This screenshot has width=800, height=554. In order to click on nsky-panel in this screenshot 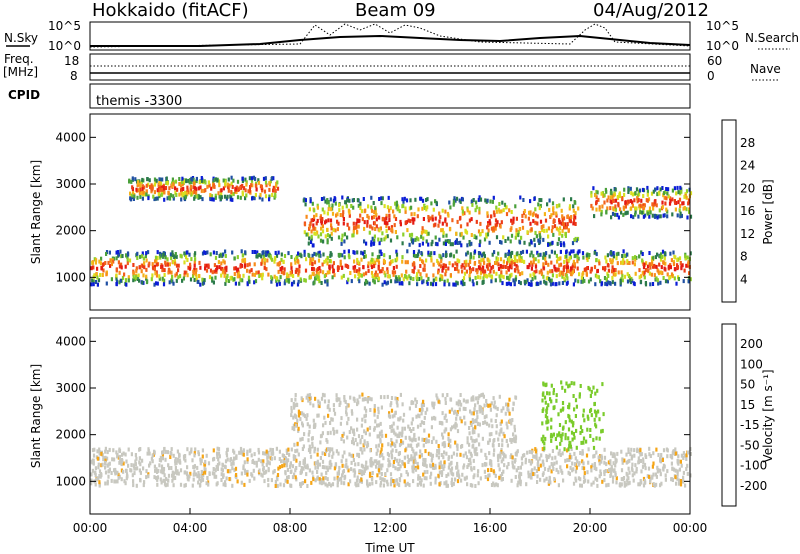, I will do `click(390, 36)`.